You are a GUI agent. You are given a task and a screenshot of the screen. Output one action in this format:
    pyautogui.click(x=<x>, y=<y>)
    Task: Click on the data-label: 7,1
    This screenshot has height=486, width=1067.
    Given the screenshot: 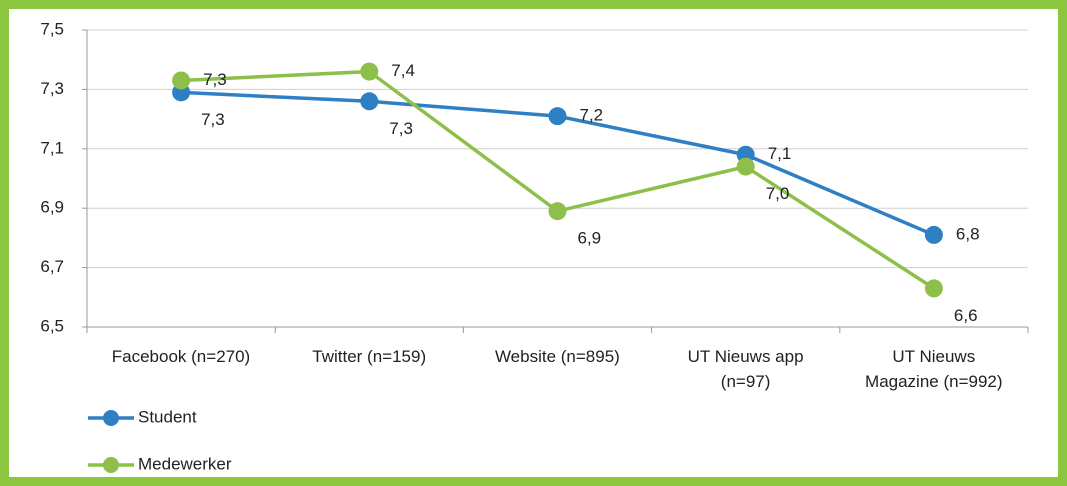 What is the action you would take?
    pyautogui.click(x=780, y=153)
    